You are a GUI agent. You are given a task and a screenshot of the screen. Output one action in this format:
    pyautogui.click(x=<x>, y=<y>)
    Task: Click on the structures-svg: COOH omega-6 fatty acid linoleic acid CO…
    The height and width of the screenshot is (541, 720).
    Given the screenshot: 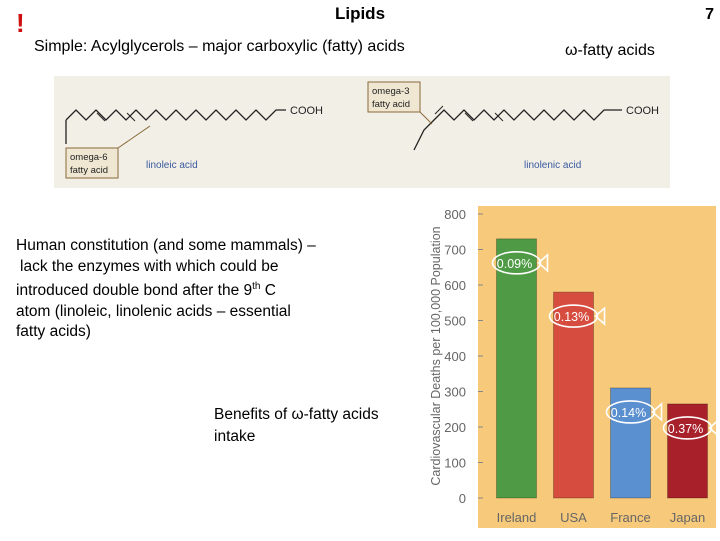 What is the action you would take?
    pyautogui.click(x=362, y=130)
    